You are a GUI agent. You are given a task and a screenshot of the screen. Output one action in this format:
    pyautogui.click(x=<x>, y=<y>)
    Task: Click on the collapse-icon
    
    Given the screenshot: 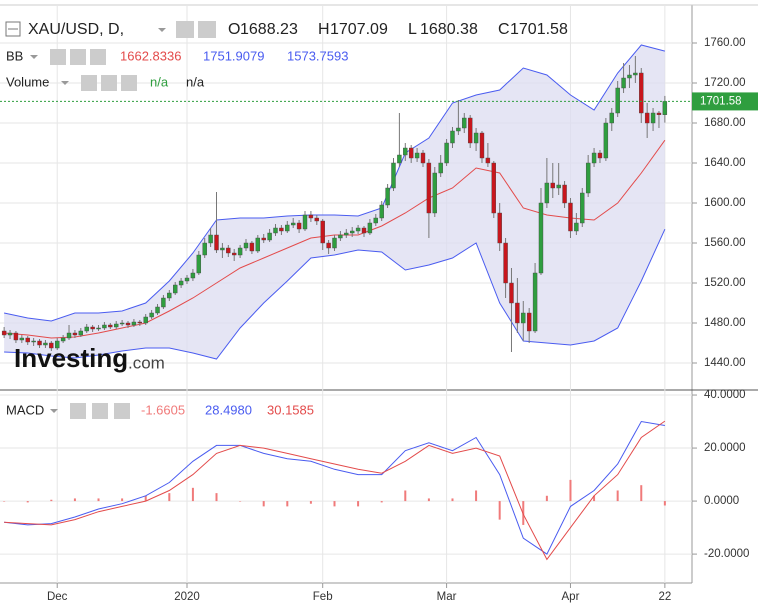 What is the action you would take?
    pyautogui.click(x=13, y=29)
    